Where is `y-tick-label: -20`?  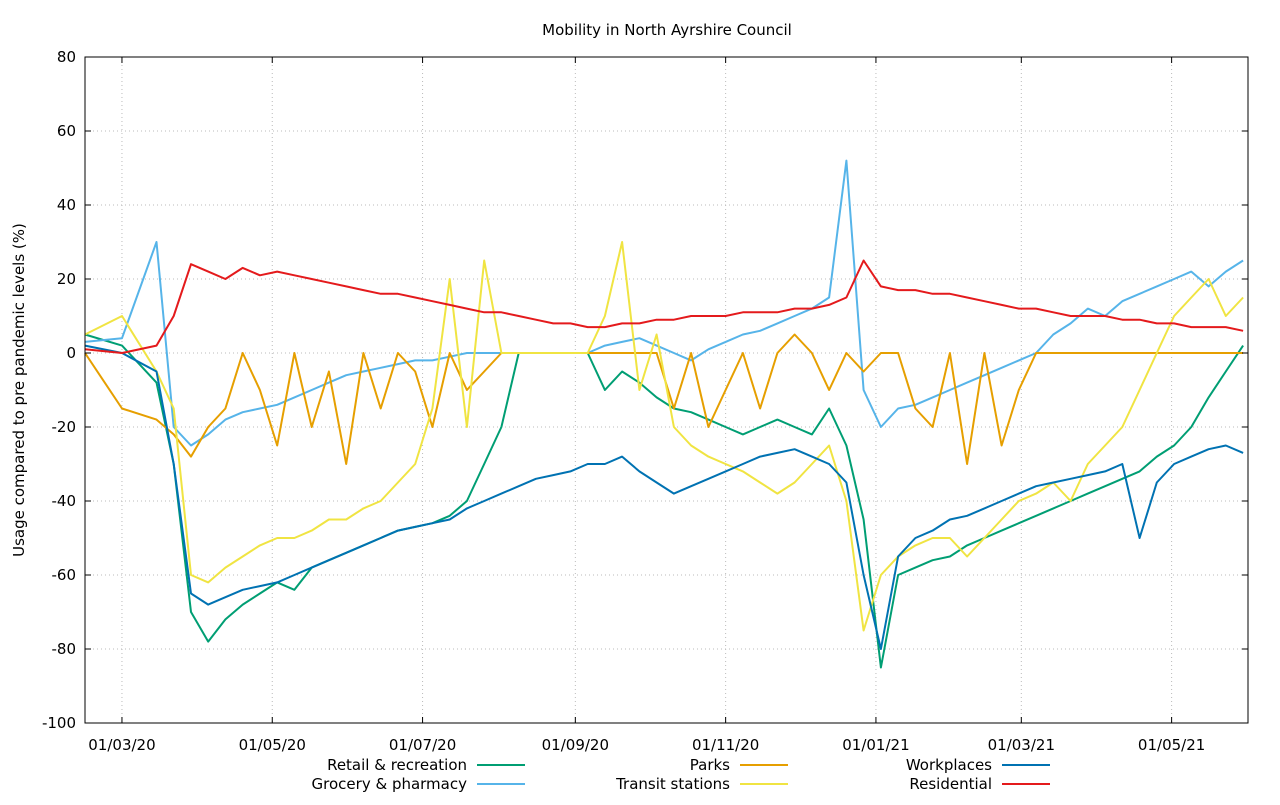
y-tick-label: -20 is located at coordinates (64, 427).